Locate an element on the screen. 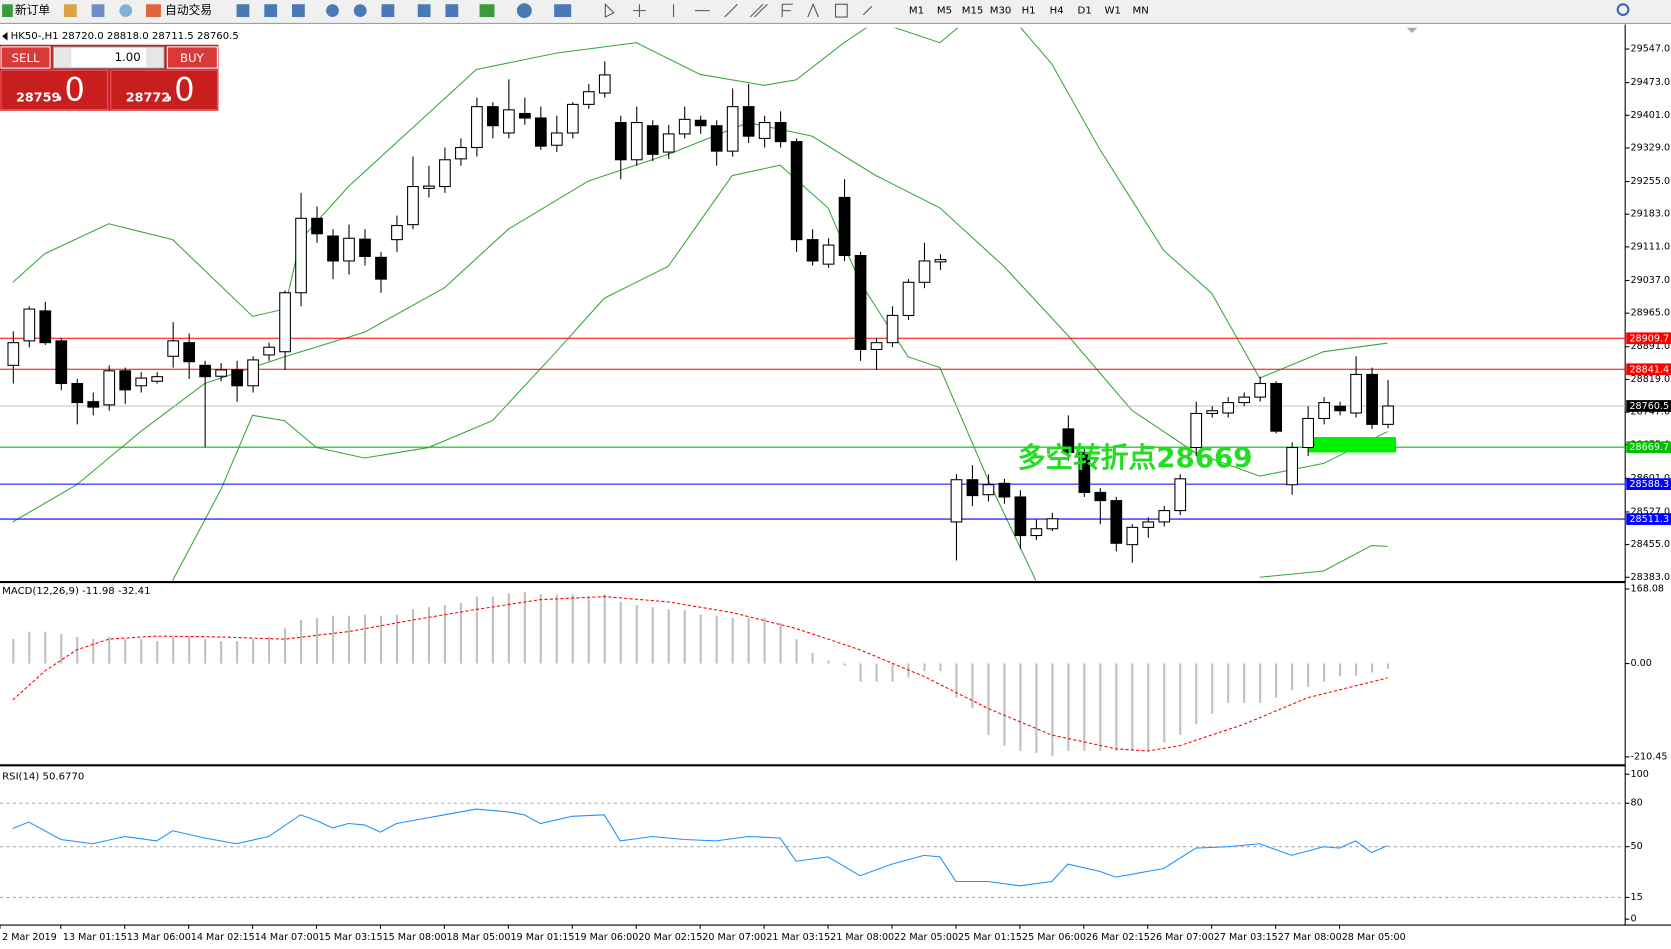 The height and width of the screenshot is (949, 1671). auto-trading-icon is located at coordinates (153, 11).